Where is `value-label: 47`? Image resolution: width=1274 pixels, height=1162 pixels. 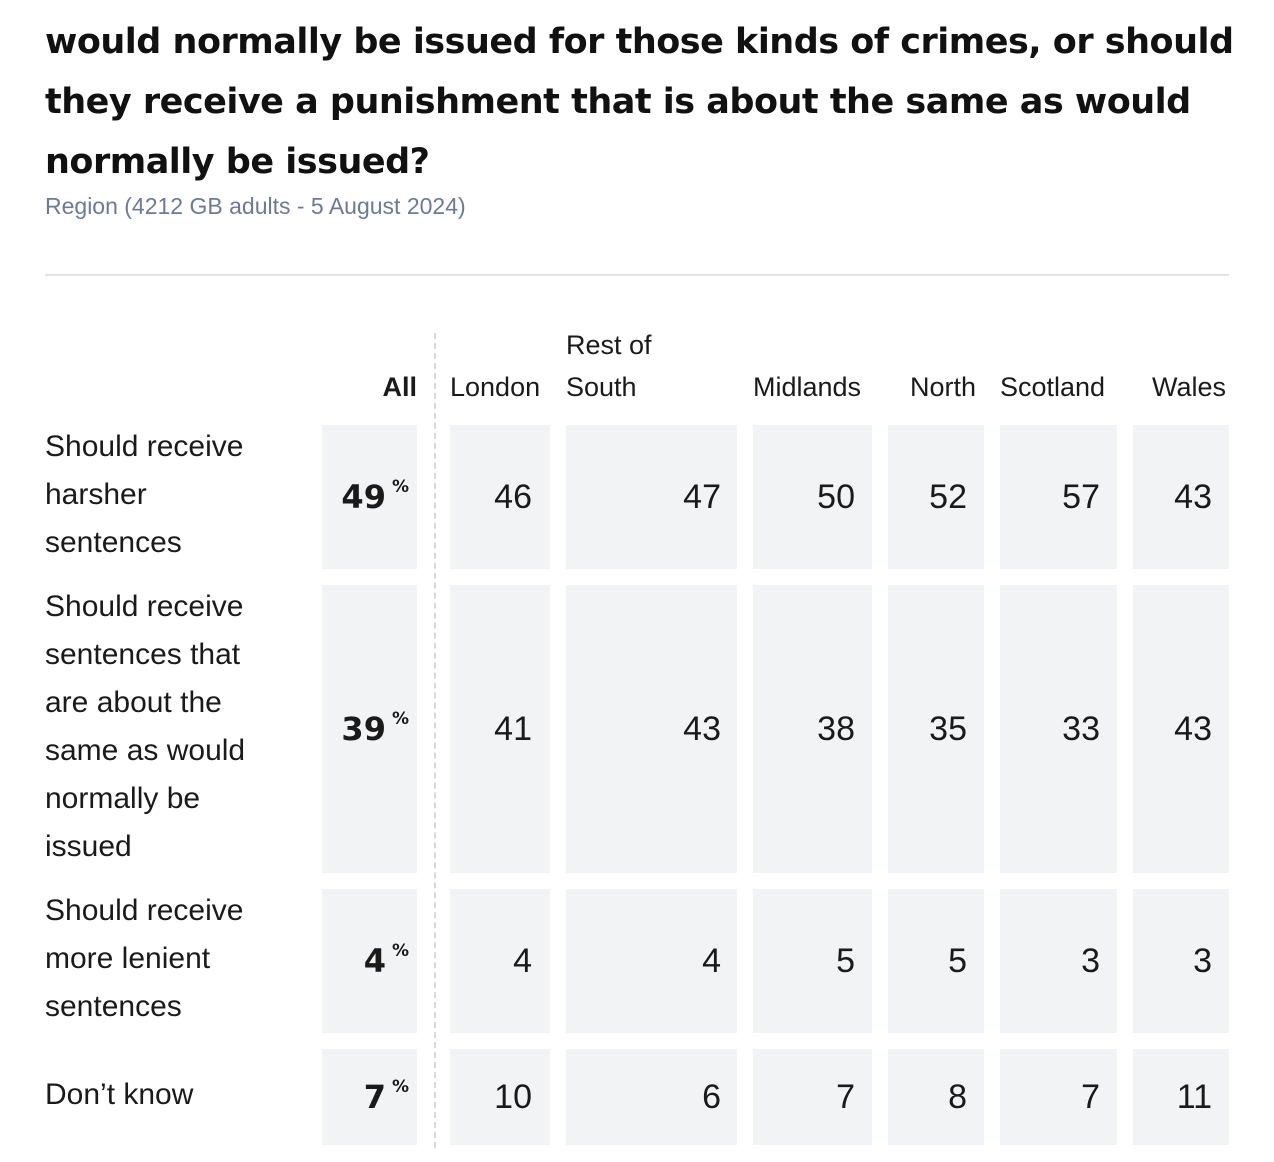
value-label: 47 is located at coordinates (702, 496).